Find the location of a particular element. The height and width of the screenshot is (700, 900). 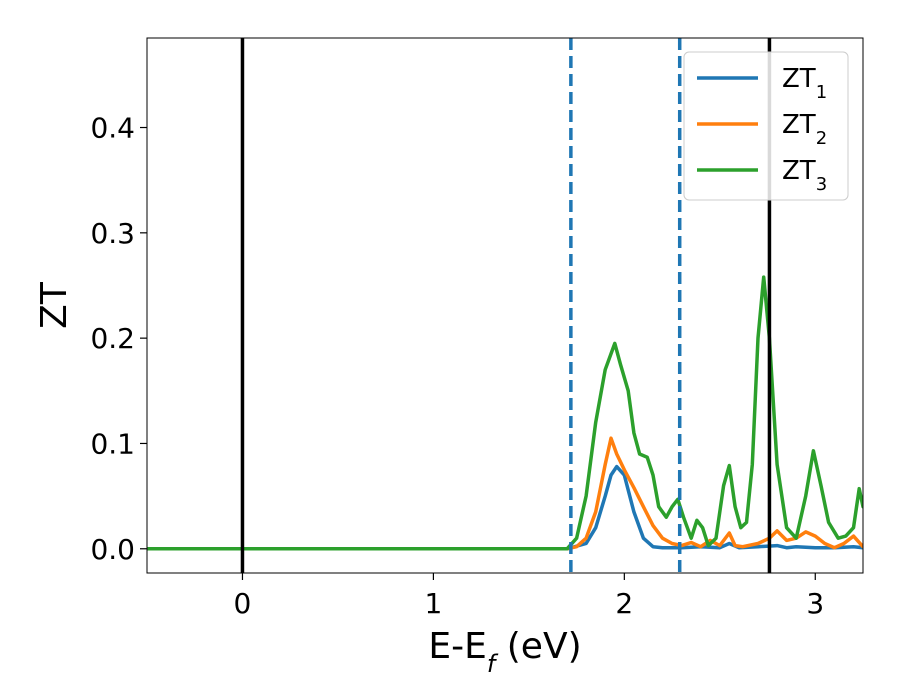

legend-entry-zt3: ZT3 is located at coordinates (762, 175).